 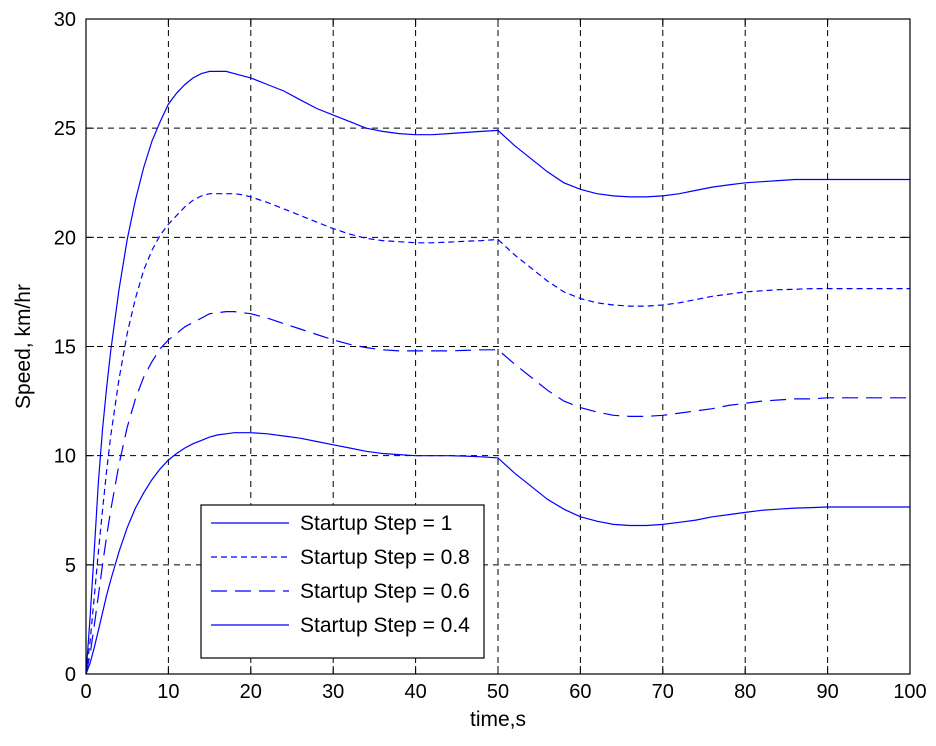 What do you see at coordinates (385, 557) in the screenshot?
I see `legend-entry-step-0.8: Startup Step = 0.8` at bounding box center [385, 557].